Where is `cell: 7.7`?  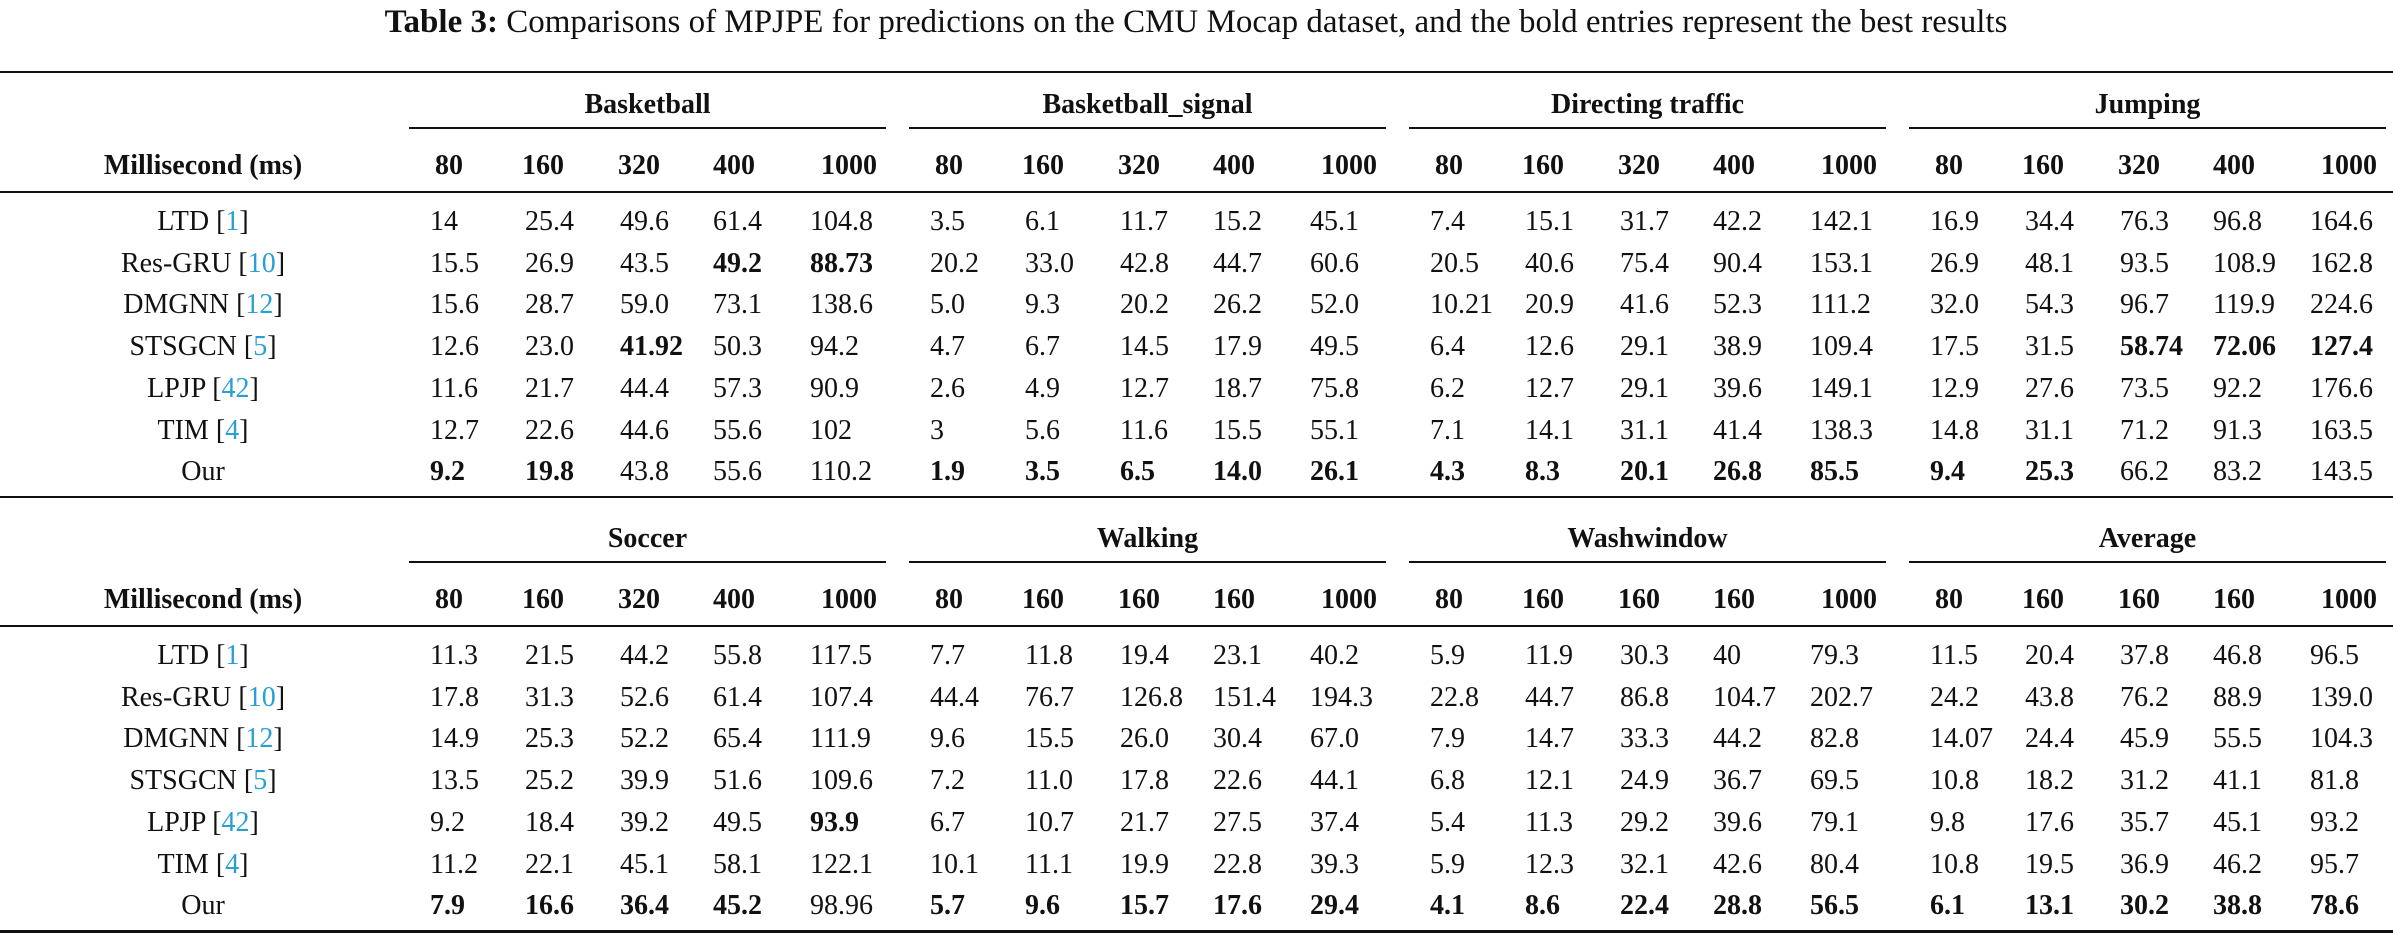 cell: 7.7 is located at coordinates (947, 655).